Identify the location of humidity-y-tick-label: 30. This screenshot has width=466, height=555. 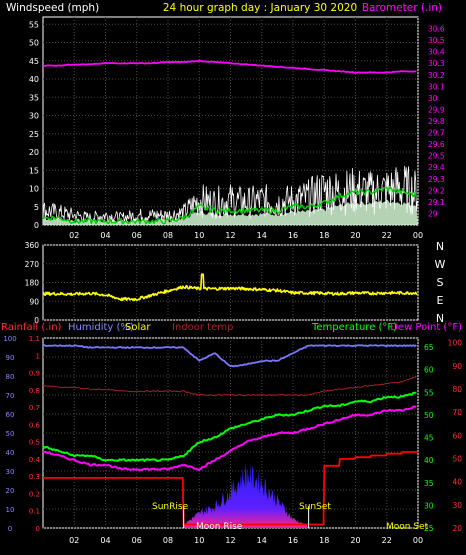
(10, 472).